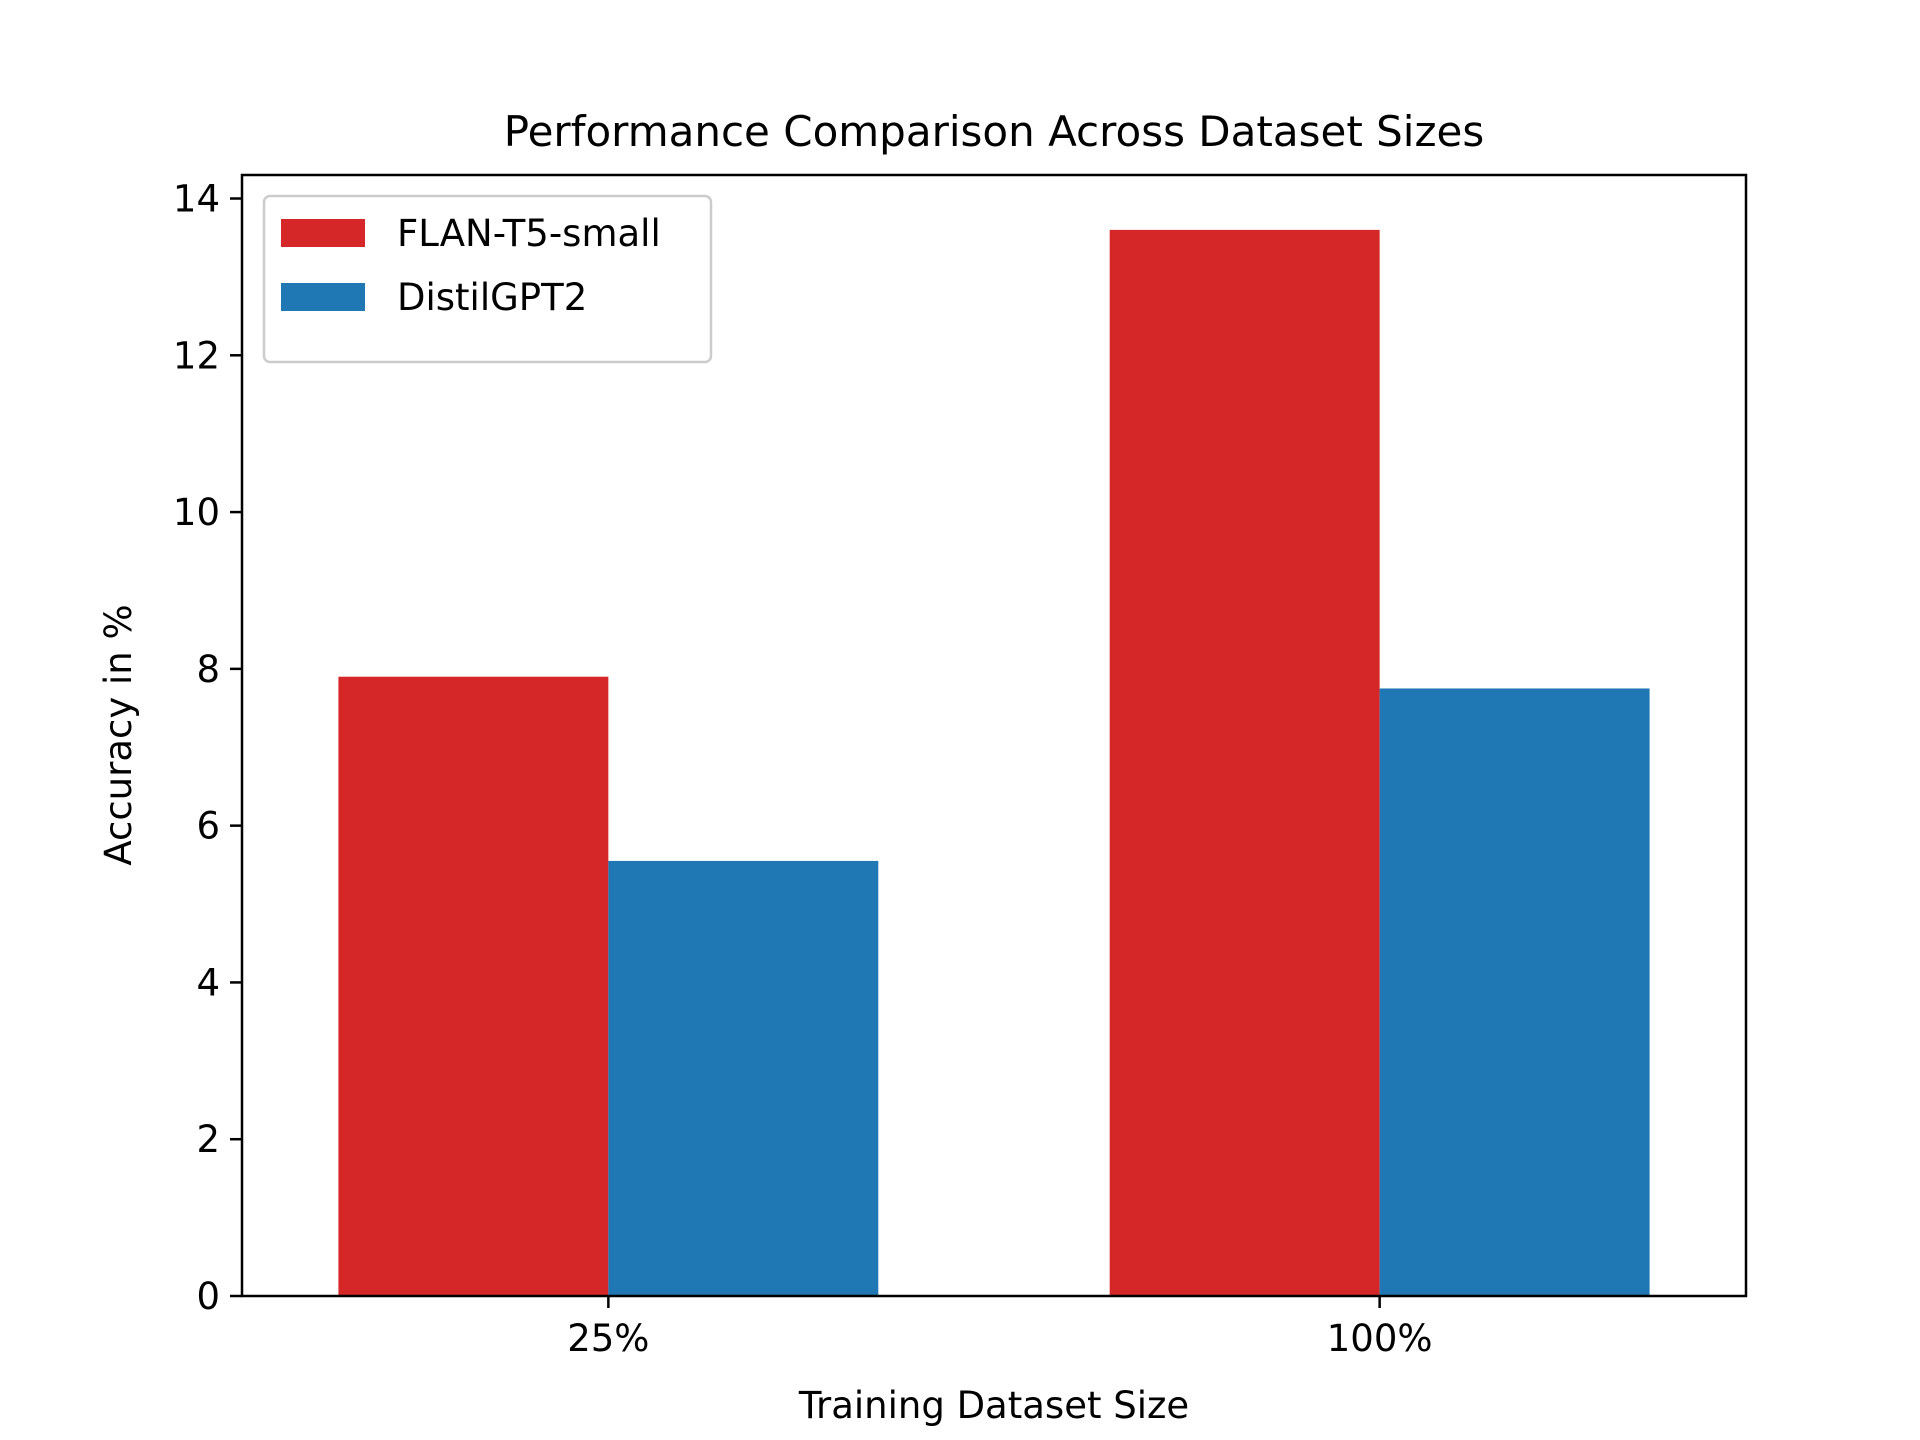 Image resolution: width=1920 pixels, height=1440 pixels. Describe the element at coordinates (529, 233) in the screenshot. I see `legend-label-0: FLAN-T5-small` at that location.